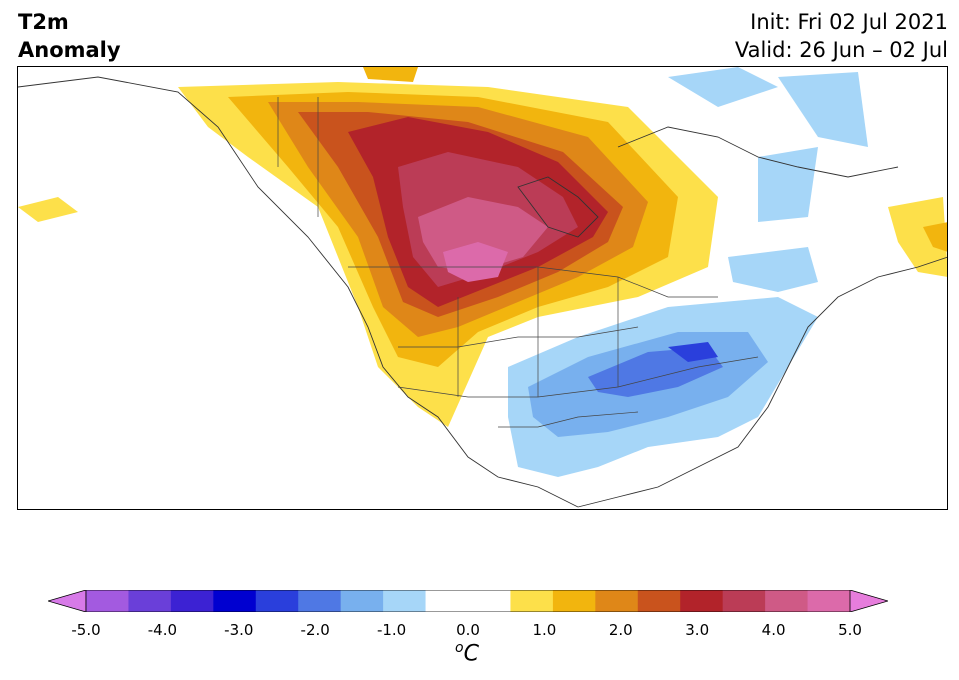 Image resolution: width=959 pixels, height=680 pixels. Describe the element at coordinates (544, 630) in the screenshot. I see `colorbar-tick-label: 1.0` at that location.